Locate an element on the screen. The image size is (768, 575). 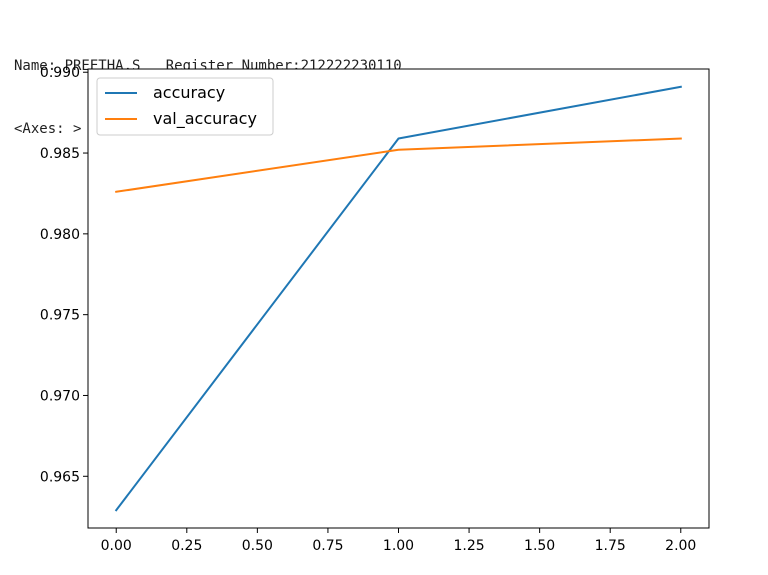
y-tick-label: 0.985 is located at coordinates (60, 154).